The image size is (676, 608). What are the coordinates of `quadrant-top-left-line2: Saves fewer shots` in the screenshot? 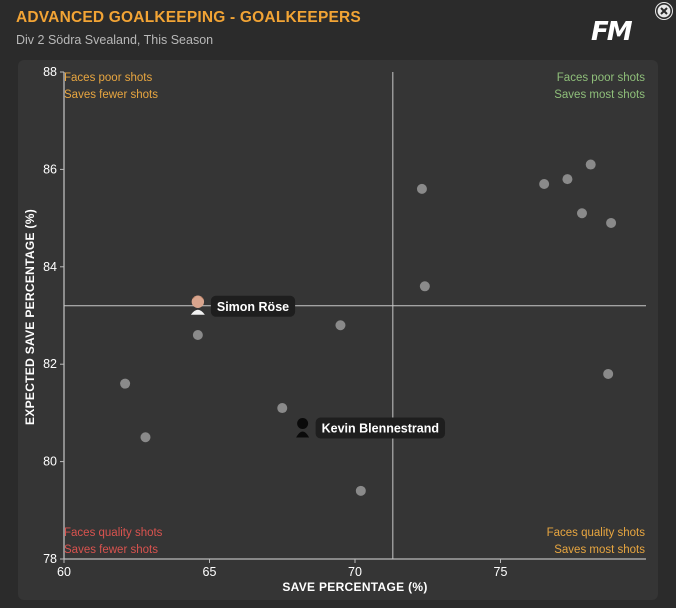 It's located at (111, 95).